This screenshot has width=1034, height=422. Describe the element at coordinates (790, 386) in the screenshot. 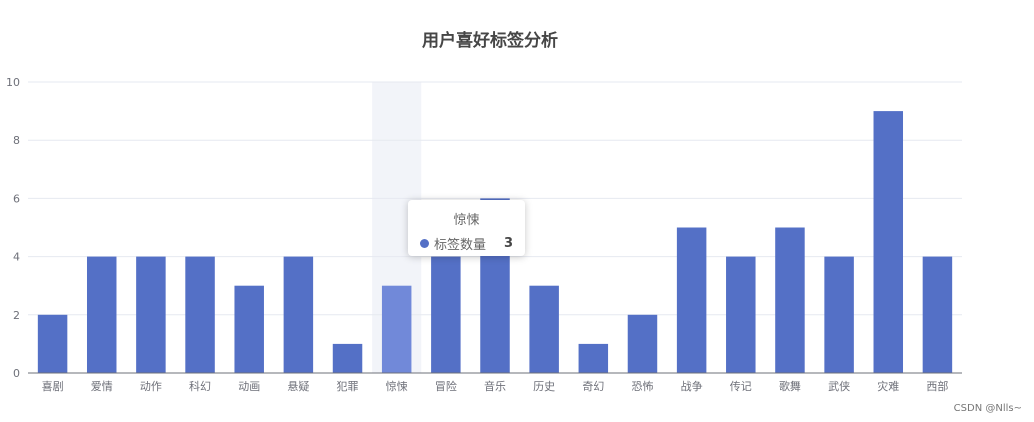

I see `x-tick-label: 歌舞` at that location.